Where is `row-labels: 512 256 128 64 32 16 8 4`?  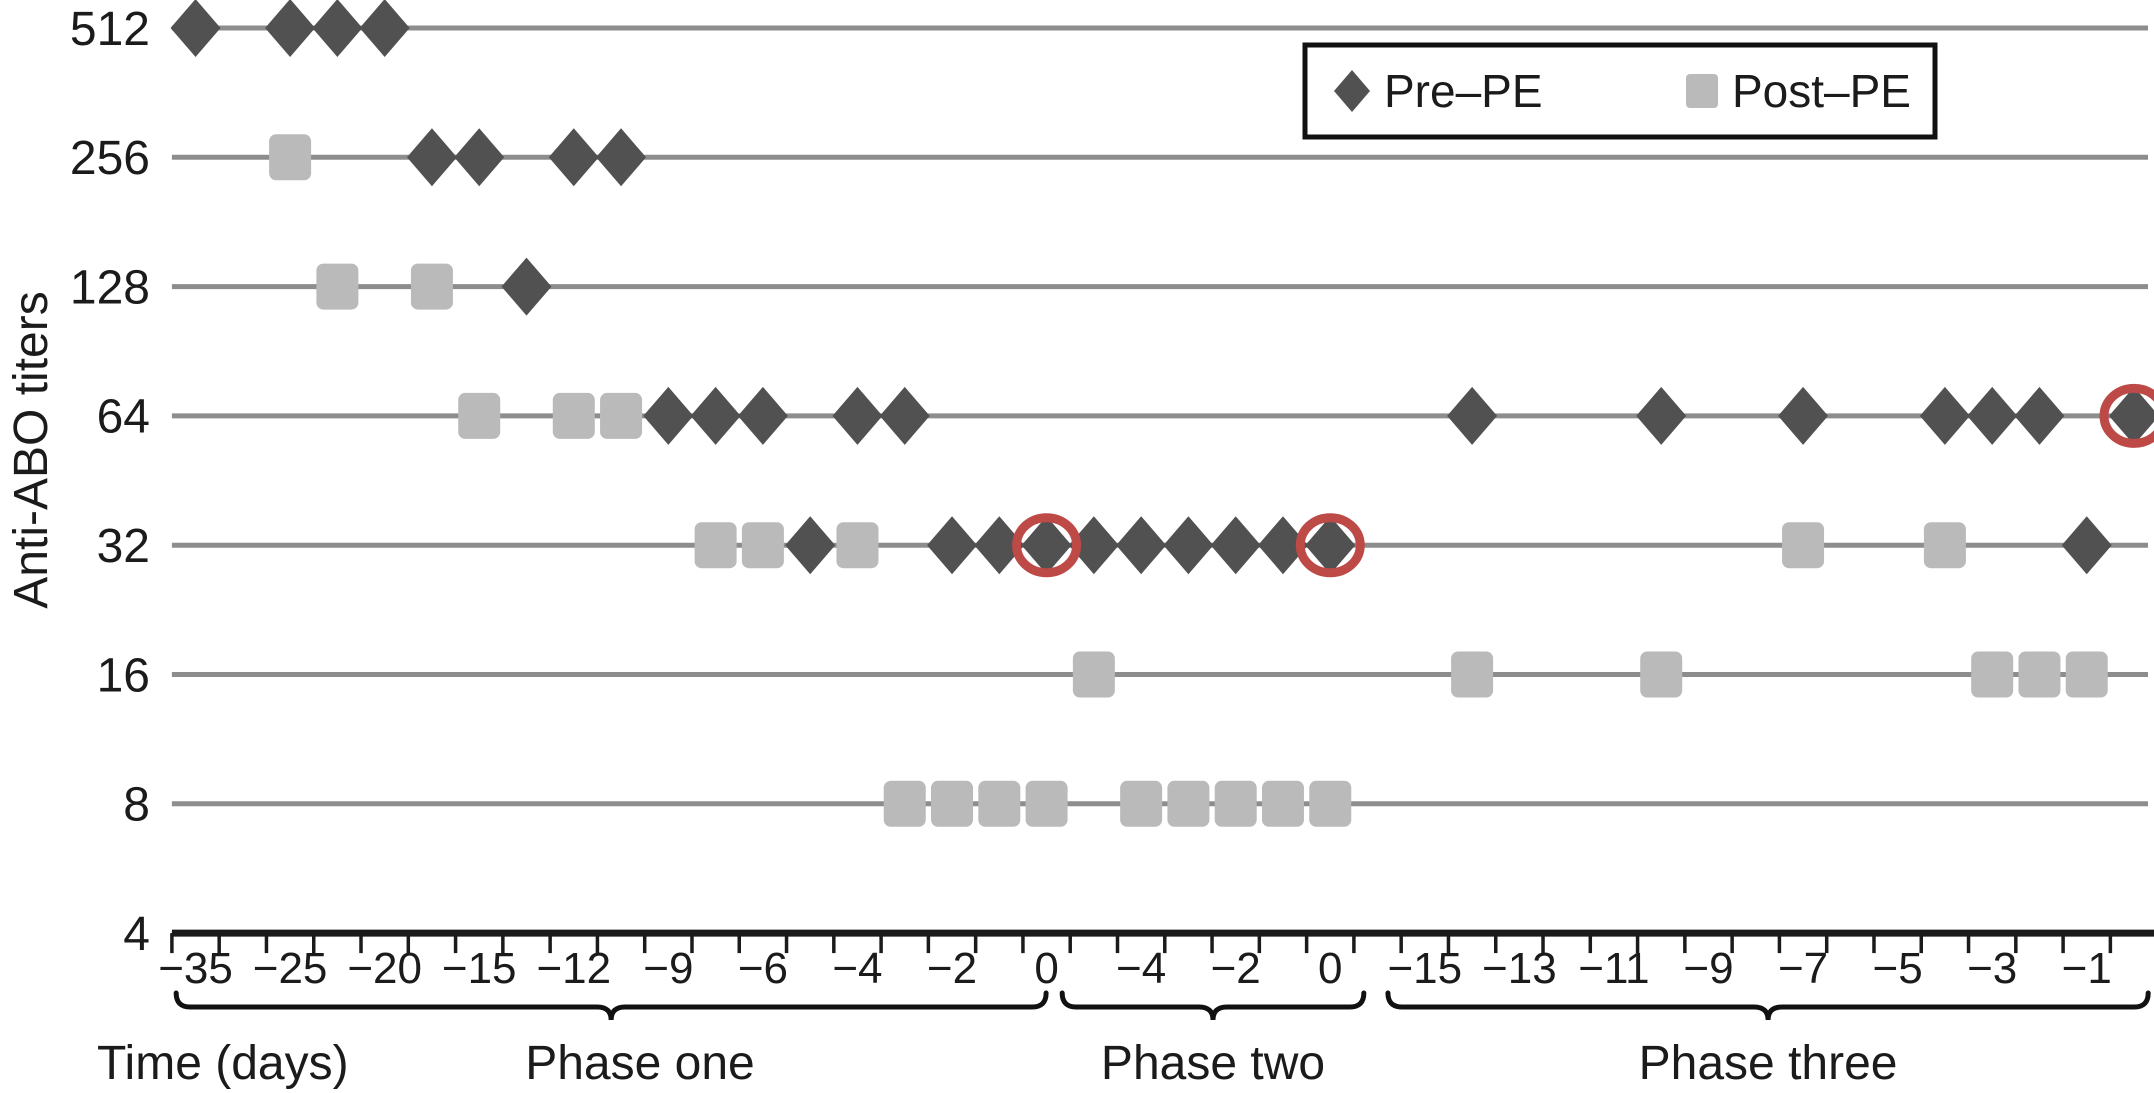
row-labels: 512 256 128 64 32 16 8 4 is located at coordinates (110, 482).